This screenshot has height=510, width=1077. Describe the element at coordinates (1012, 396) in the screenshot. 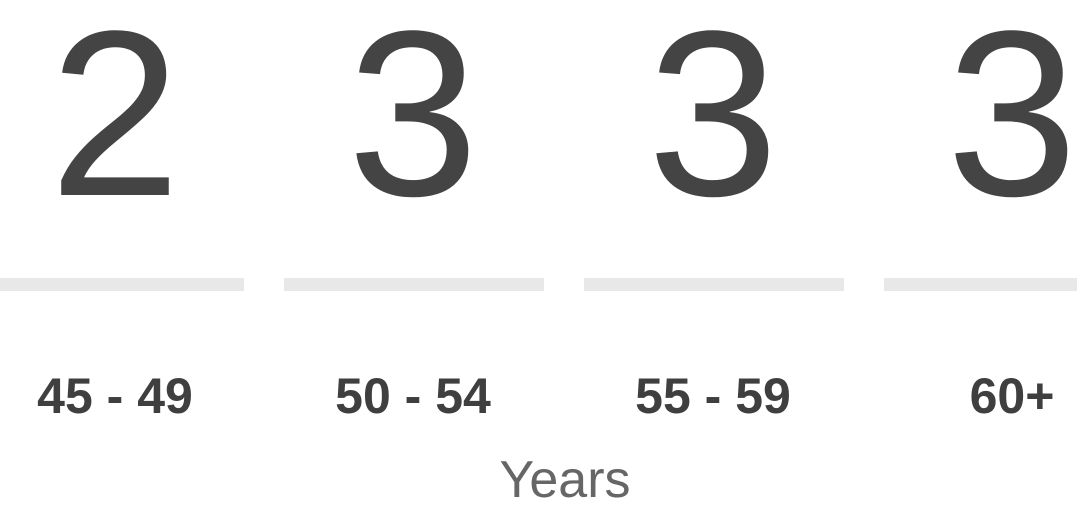

I see `age-range: 60+` at that location.